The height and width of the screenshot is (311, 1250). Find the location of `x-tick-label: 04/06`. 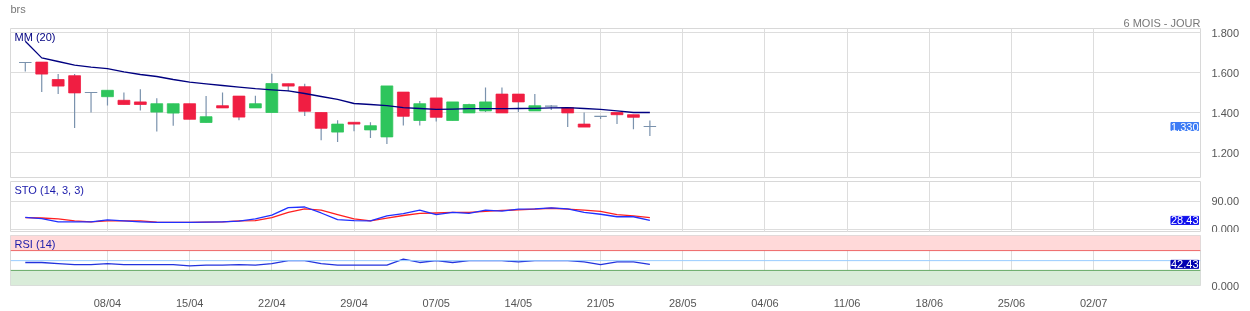

x-tick-label: 04/06 is located at coordinates (765, 302).